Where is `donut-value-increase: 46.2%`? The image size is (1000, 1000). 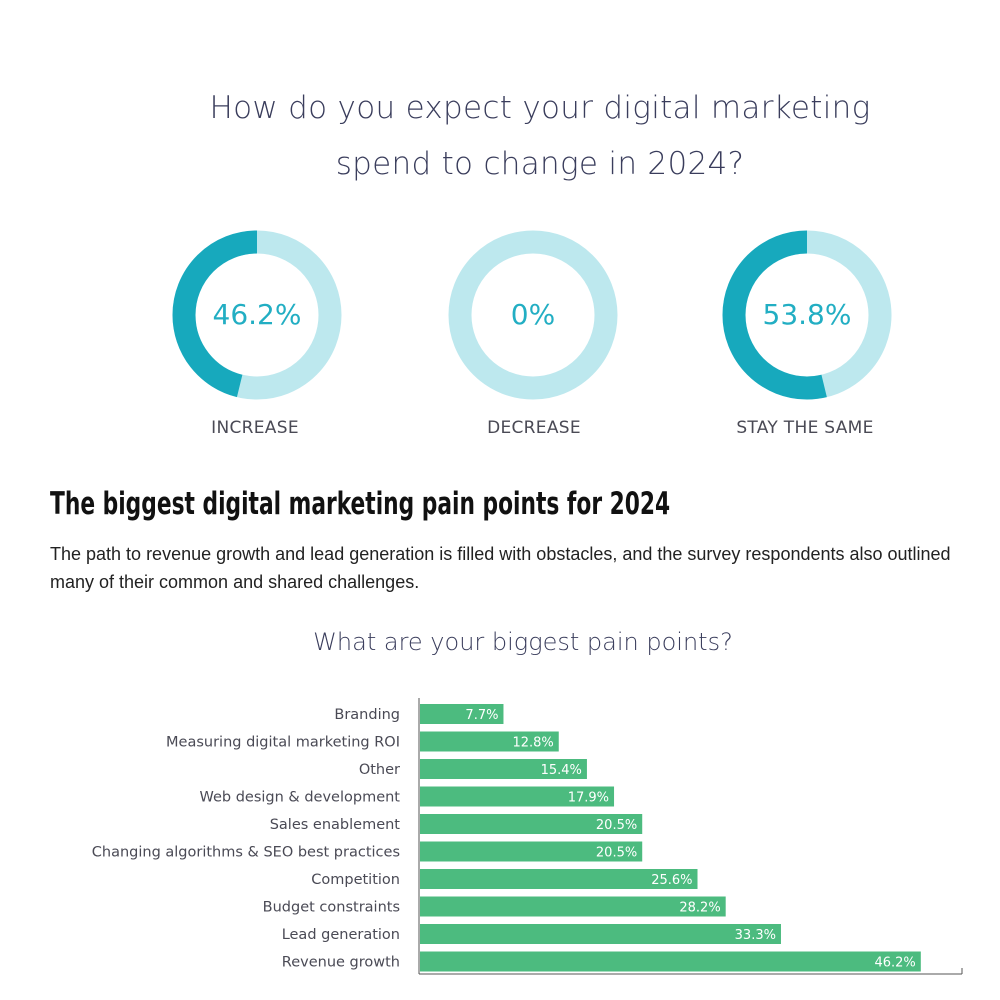 donut-value-increase: 46.2% is located at coordinates (257, 314).